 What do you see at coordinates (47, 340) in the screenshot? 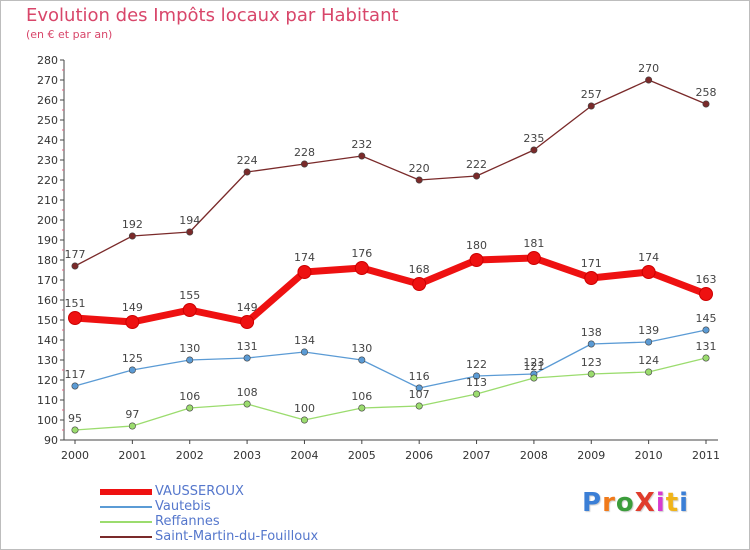
I see `y-tick-label: 140` at bounding box center [47, 340].